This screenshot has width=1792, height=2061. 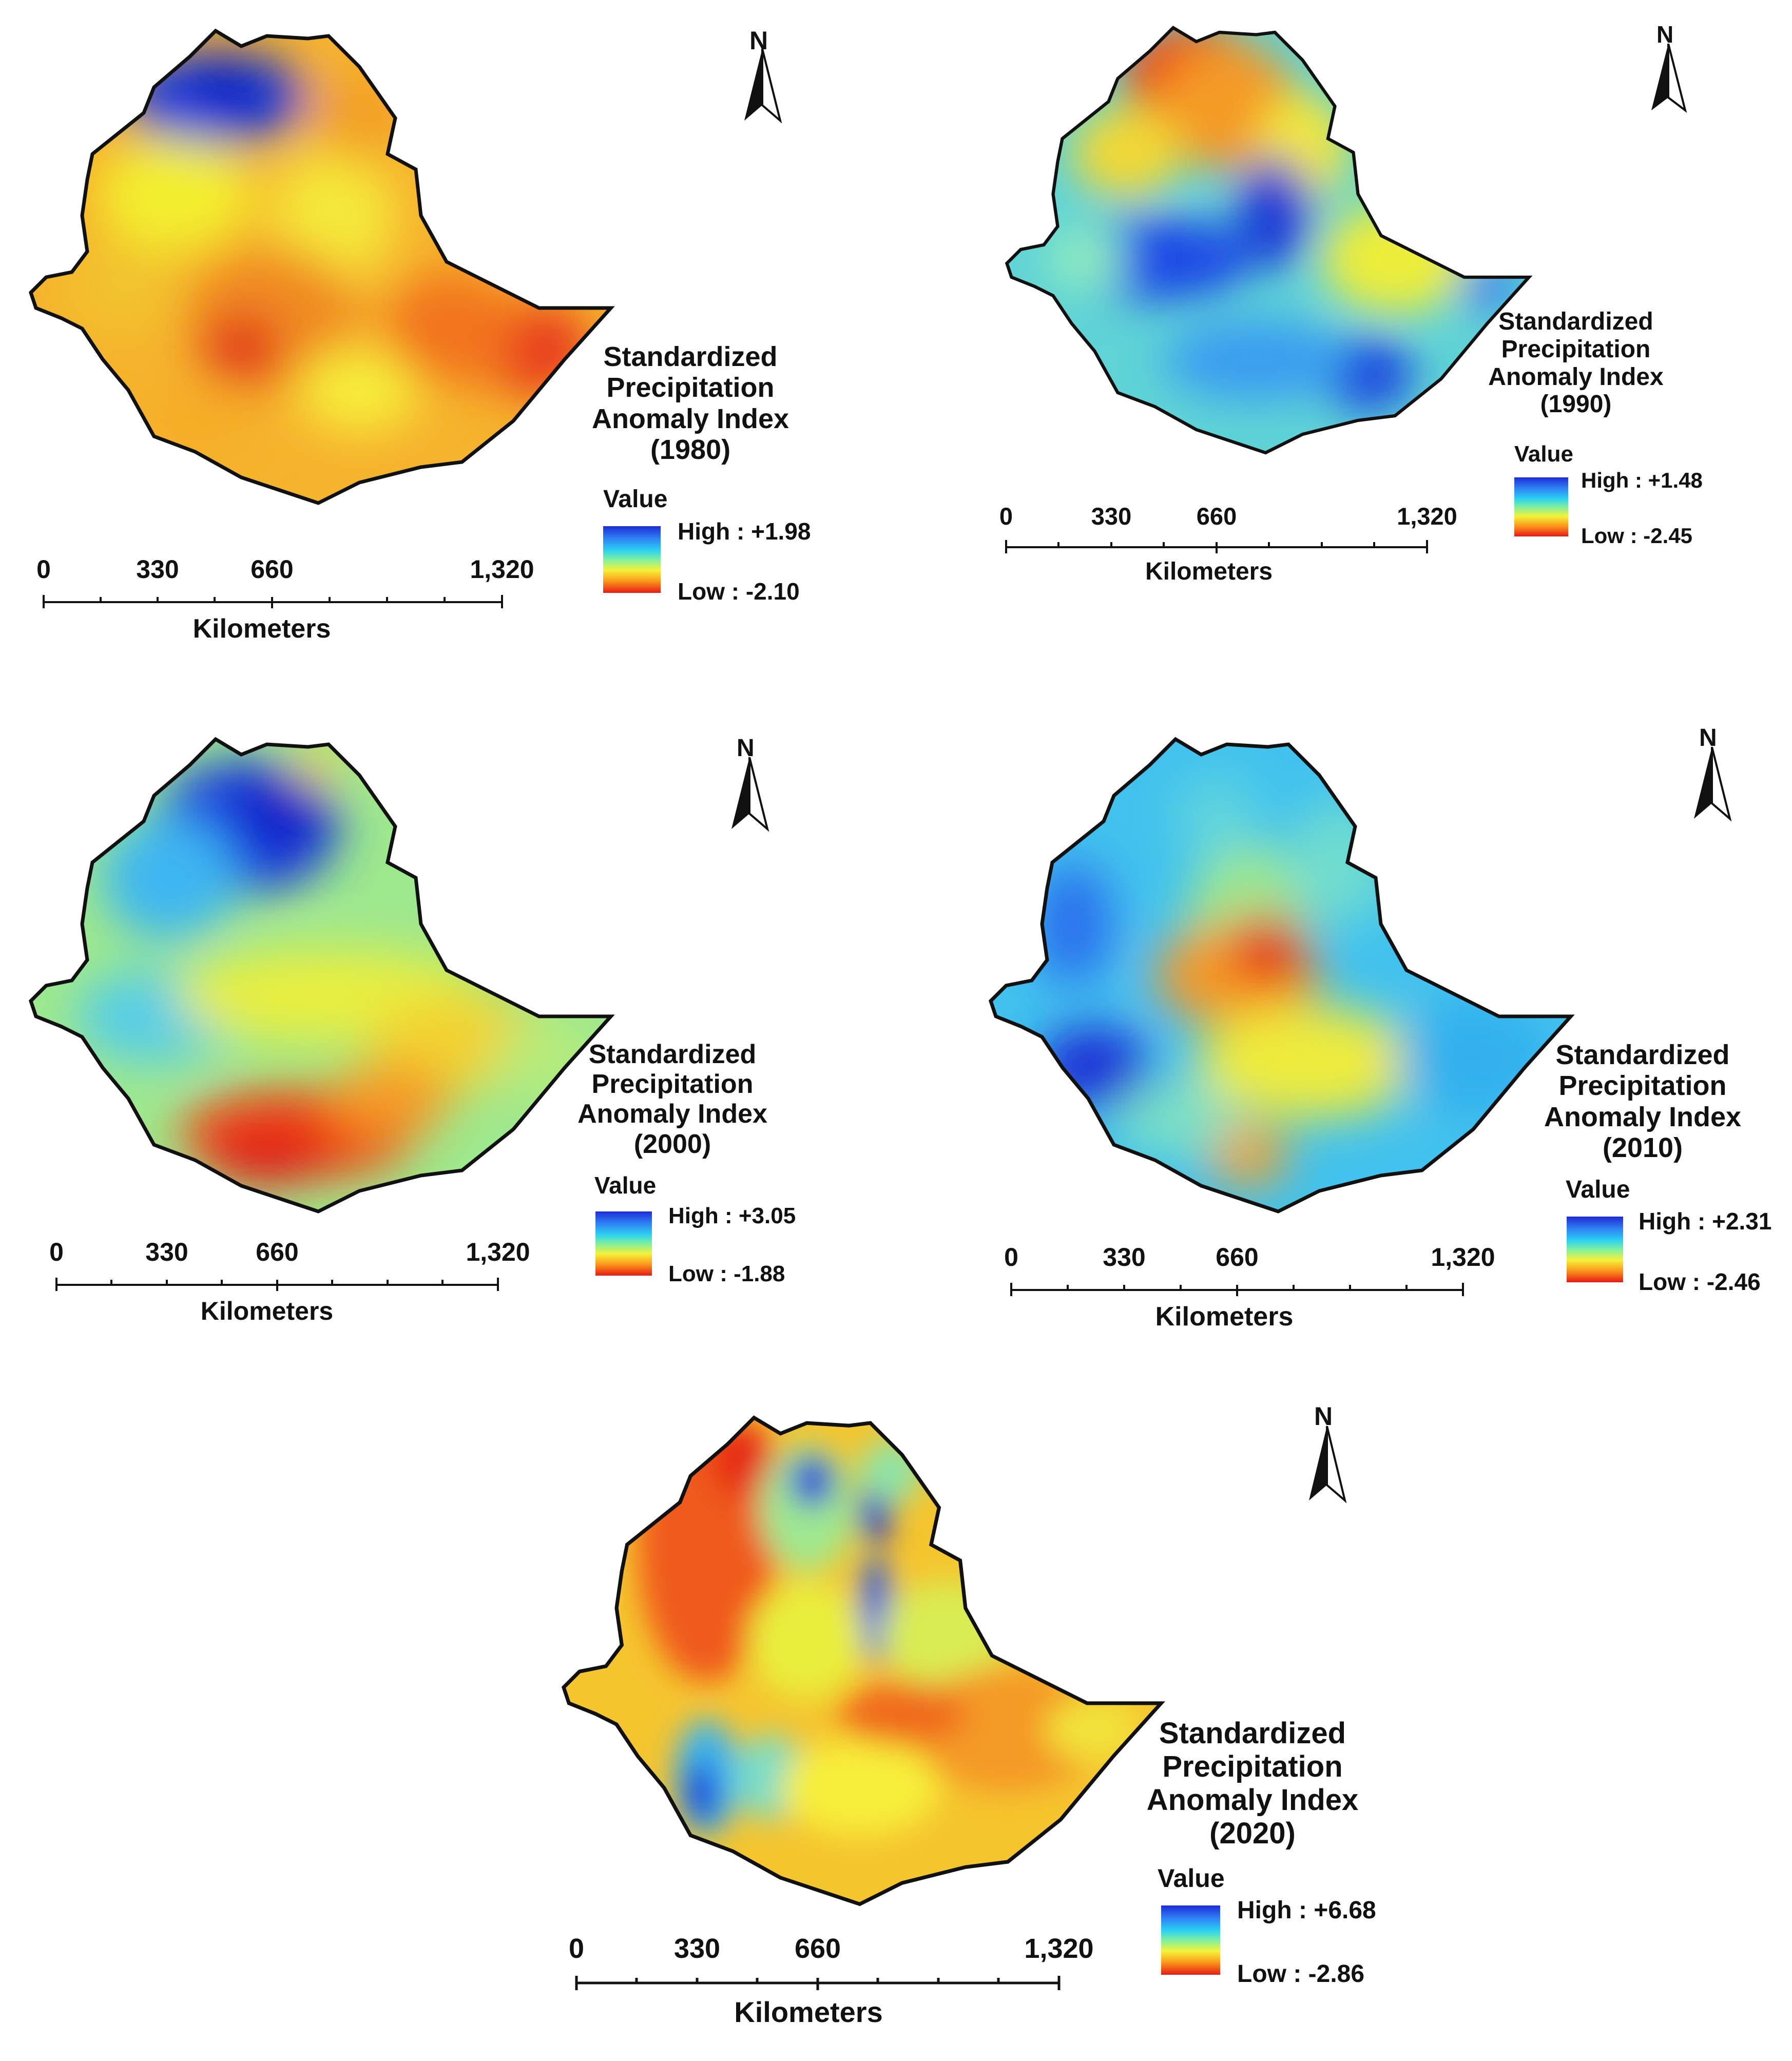 I want to click on title-year: (2020), so click(x=1252, y=1833).